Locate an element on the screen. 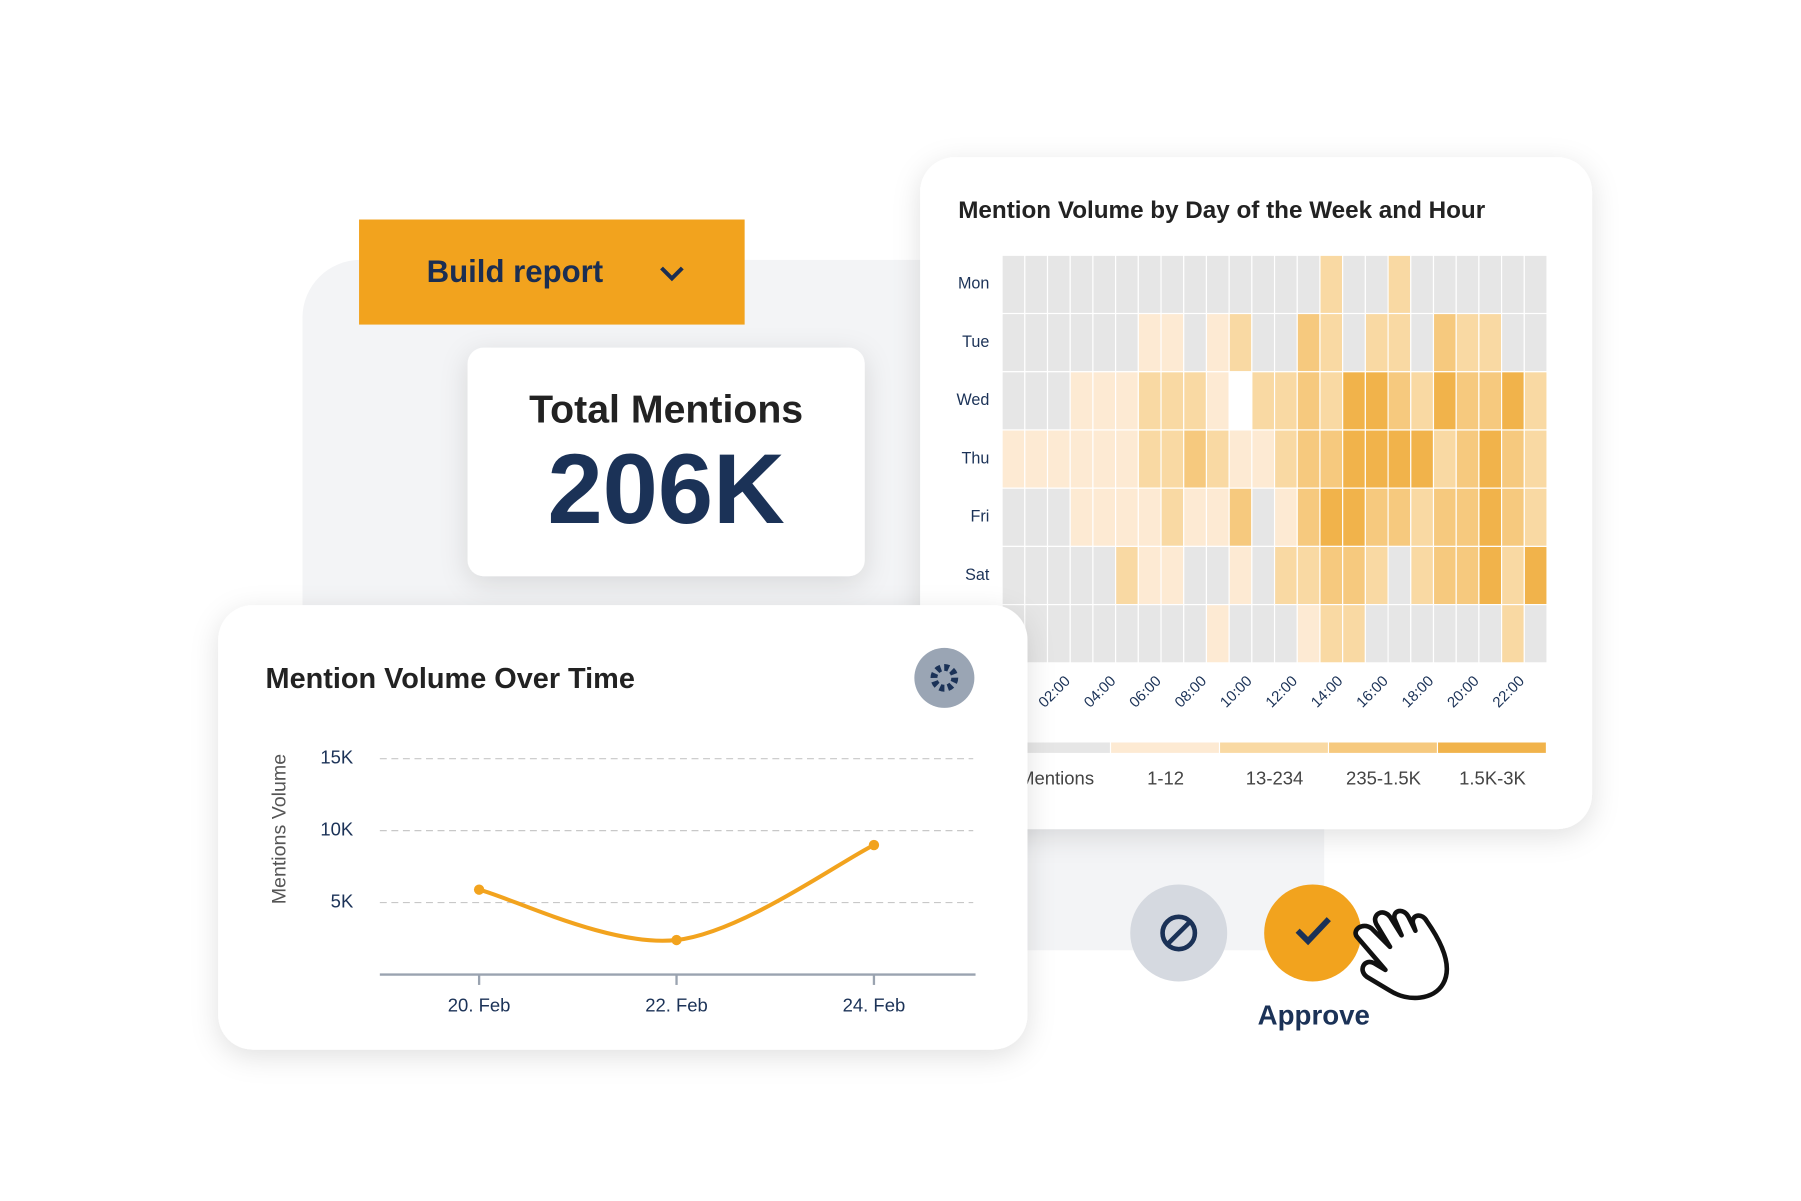 This screenshot has width=1801, height=1201. row-label: Mon is located at coordinates (973, 284).